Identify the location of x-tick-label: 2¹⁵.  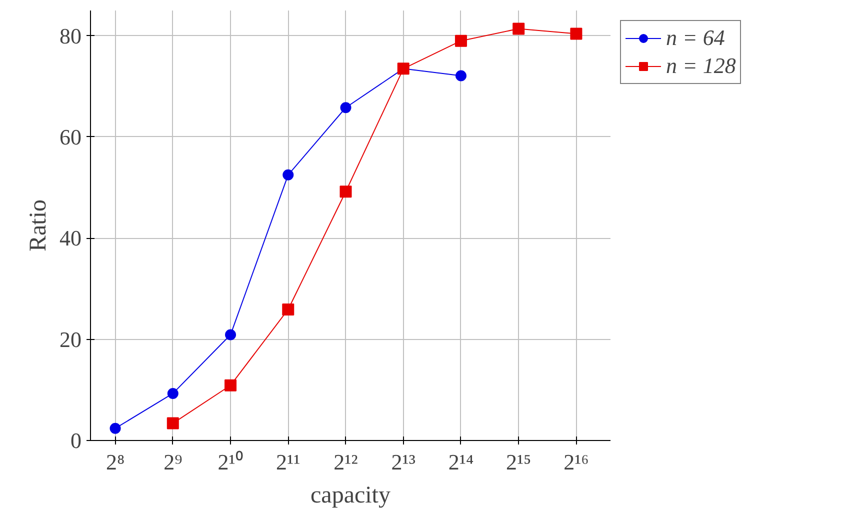
(519, 462).